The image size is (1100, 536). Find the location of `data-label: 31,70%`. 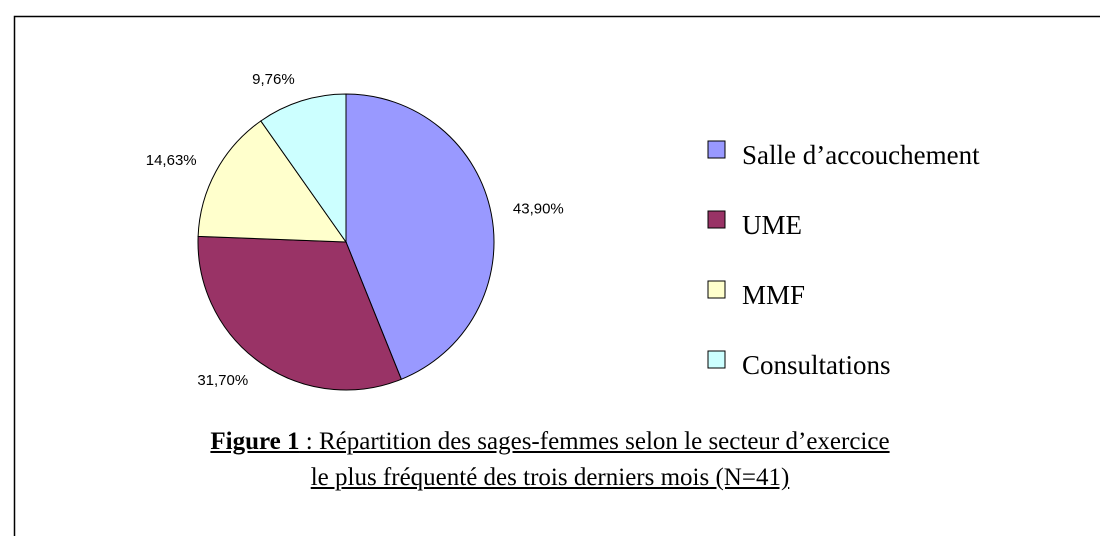

data-label: 31,70% is located at coordinates (222, 380).